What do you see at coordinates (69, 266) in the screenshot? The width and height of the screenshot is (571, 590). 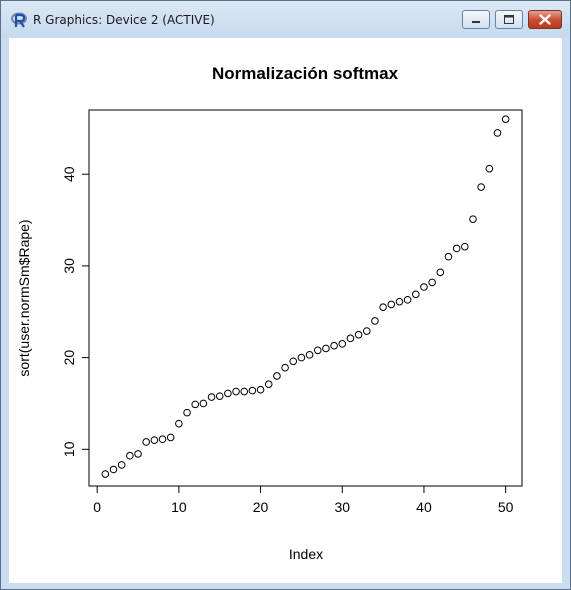 I see `y-tick-label: 30` at bounding box center [69, 266].